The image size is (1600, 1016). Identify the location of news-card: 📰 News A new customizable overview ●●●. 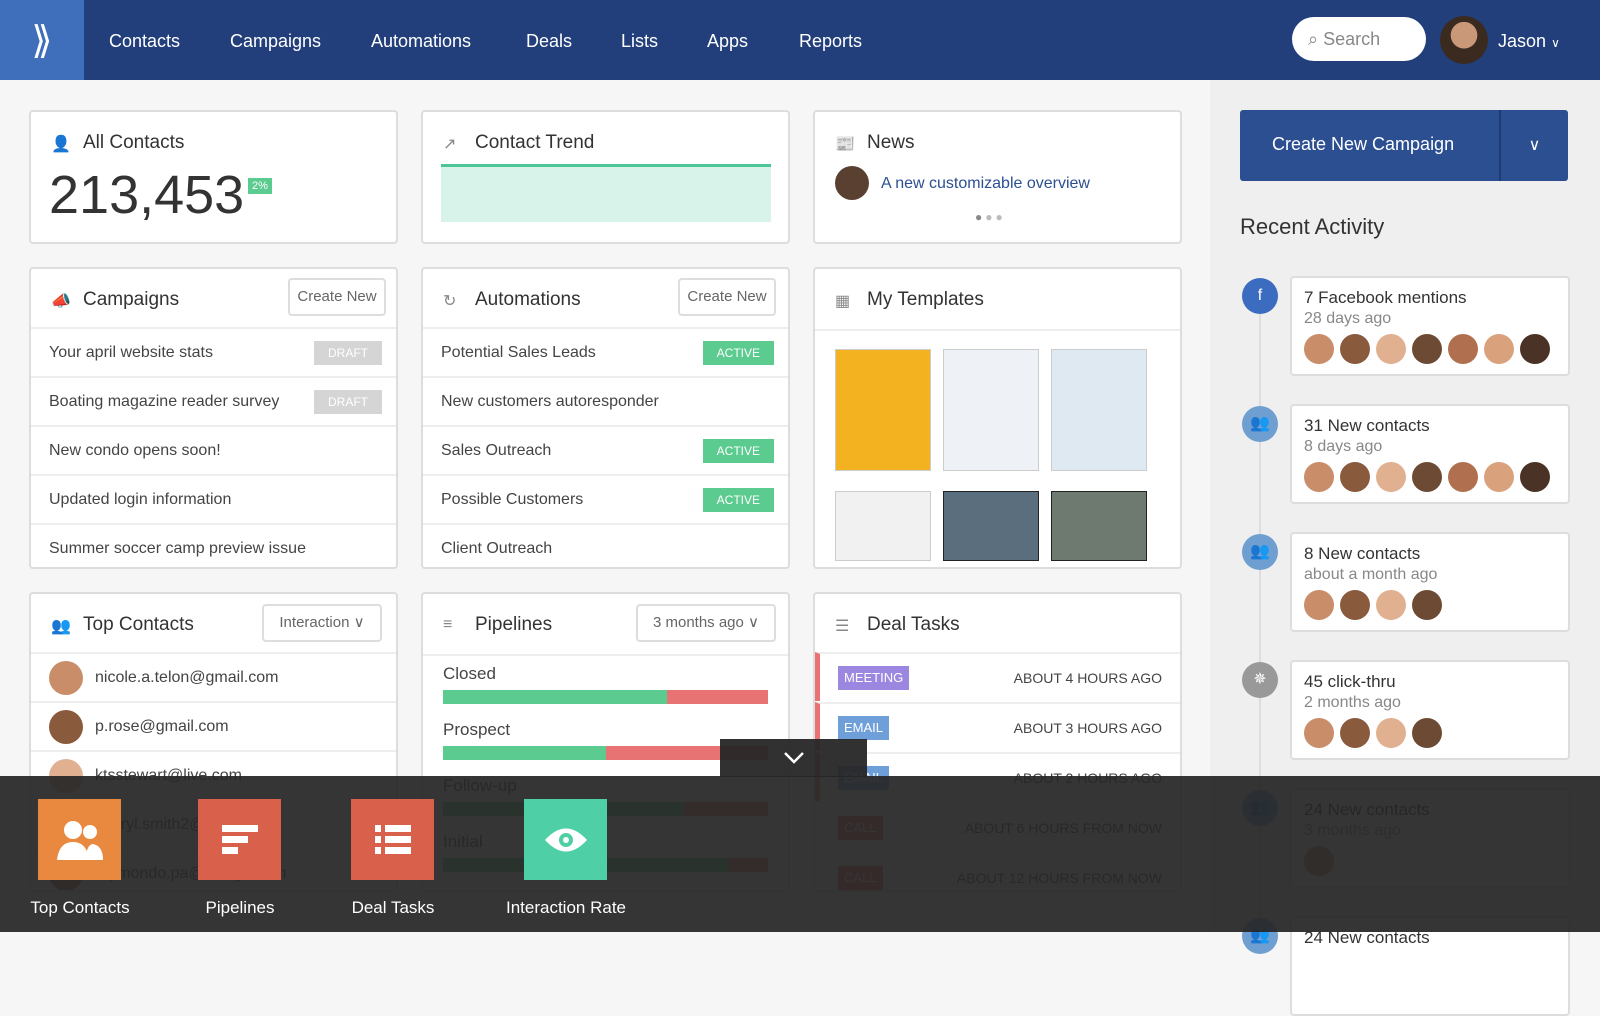
(997, 177).